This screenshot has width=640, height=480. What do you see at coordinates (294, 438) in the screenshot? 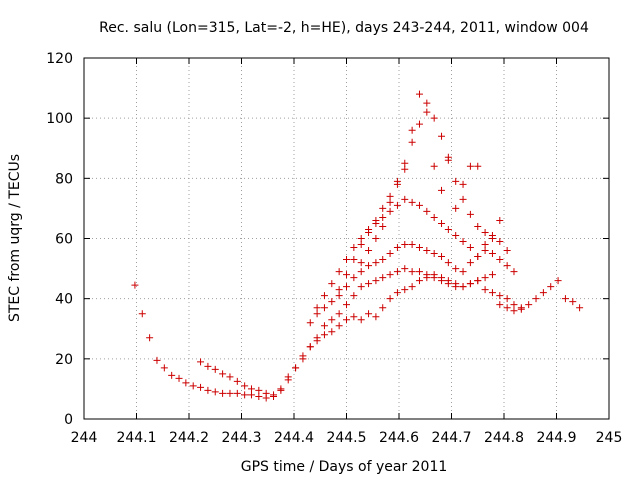
I see `x-tick-label: 244.4` at bounding box center [294, 438].